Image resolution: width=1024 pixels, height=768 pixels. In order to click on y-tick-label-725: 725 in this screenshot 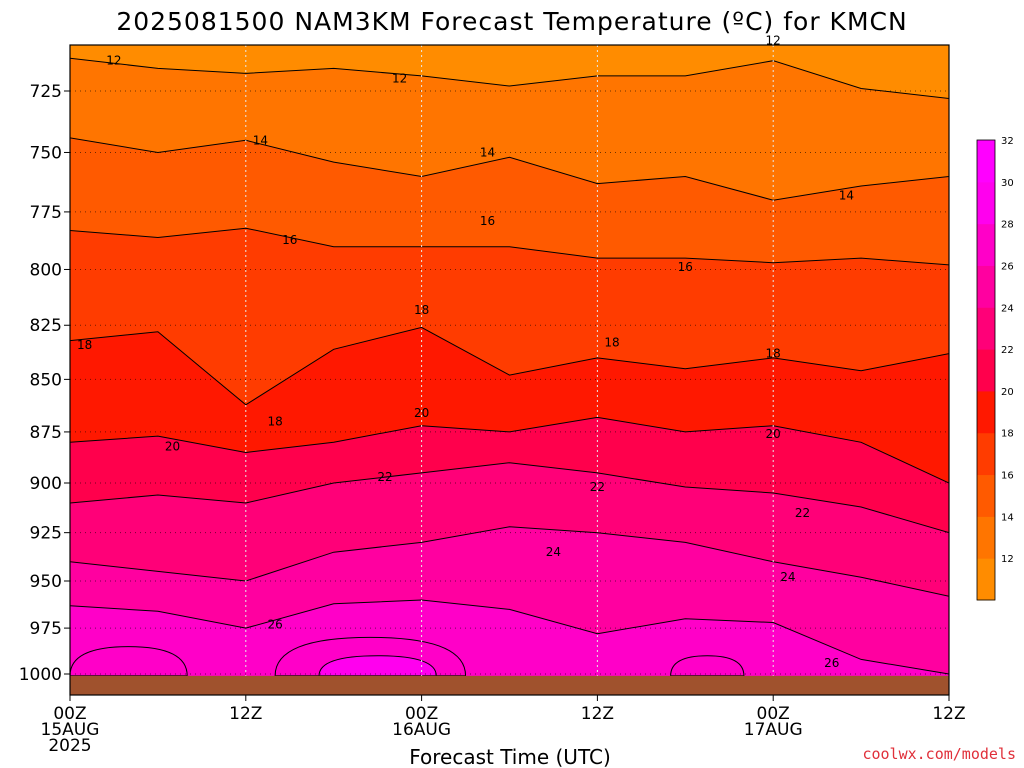, I will do `click(46, 92)`.